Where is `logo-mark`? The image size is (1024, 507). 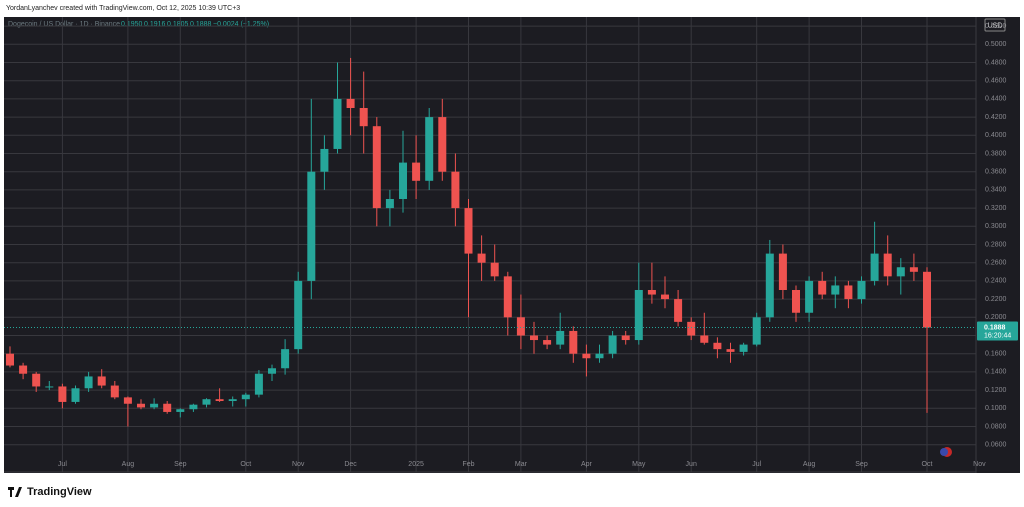
logo-mark is located at coordinates (15, 492).